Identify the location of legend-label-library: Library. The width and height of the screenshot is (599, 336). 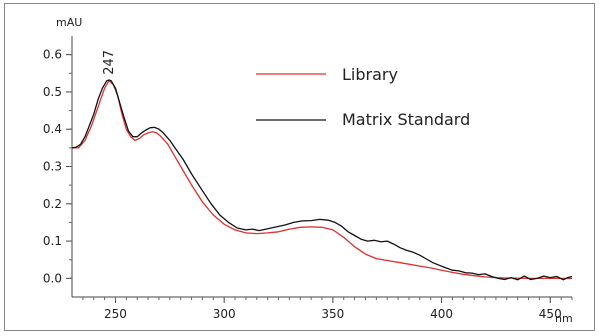
(370, 74).